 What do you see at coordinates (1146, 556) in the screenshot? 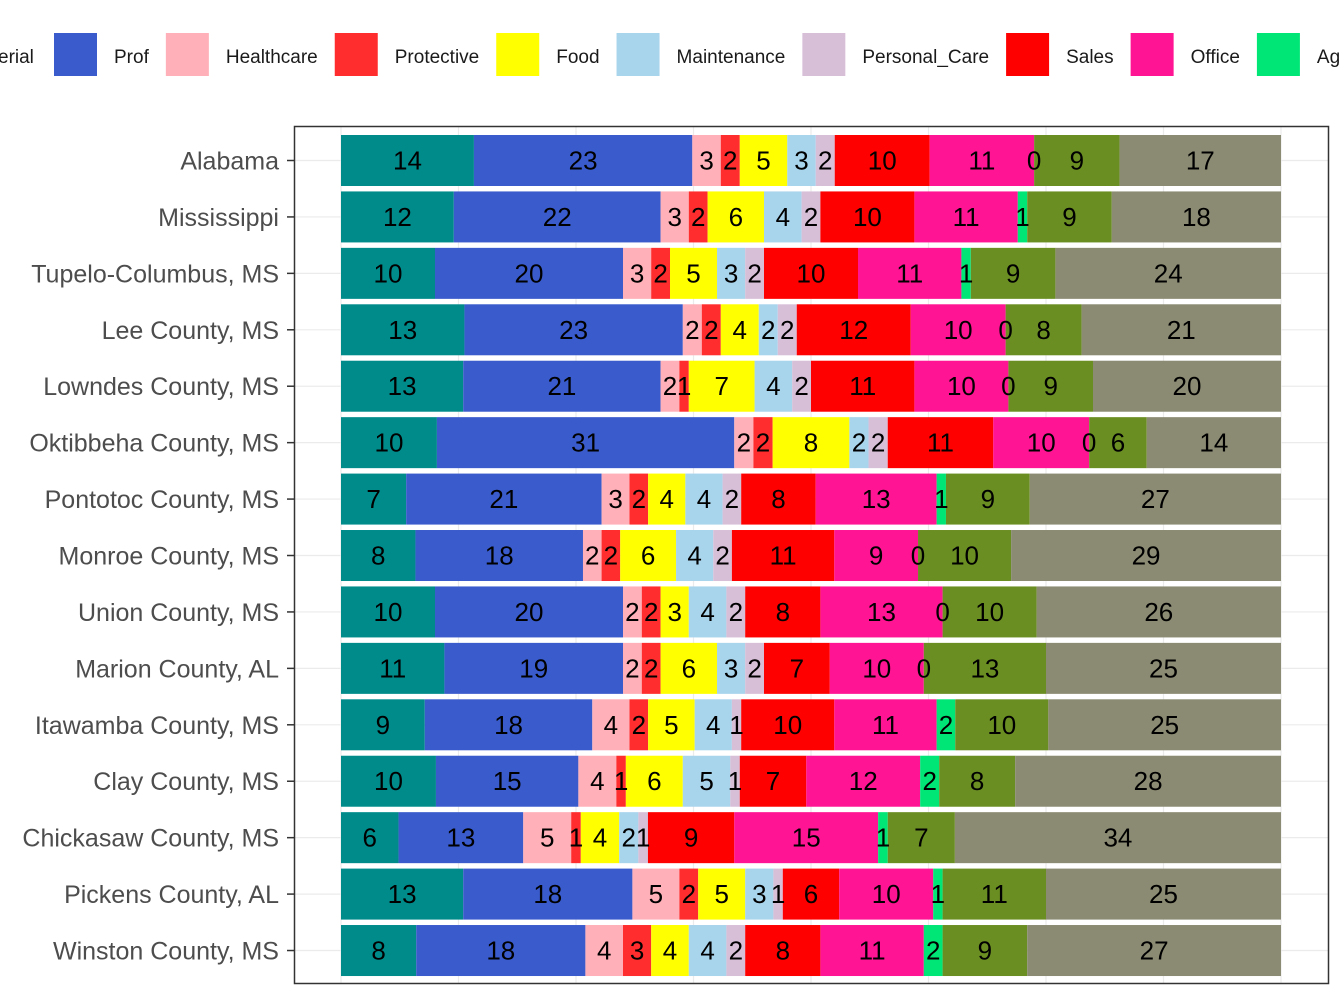
I see `bar-value-label: 29` at bounding box center [1146, 556].